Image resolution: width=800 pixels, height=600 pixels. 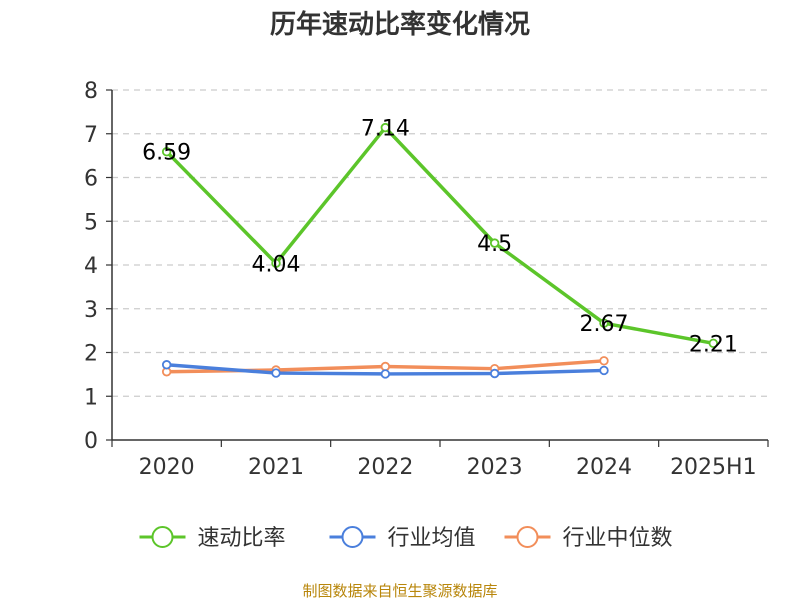 What do you see at coordinates (618, 538) in the screenshot?
I see `legend-label: 行业中位数` at bounding box center [618, 538].